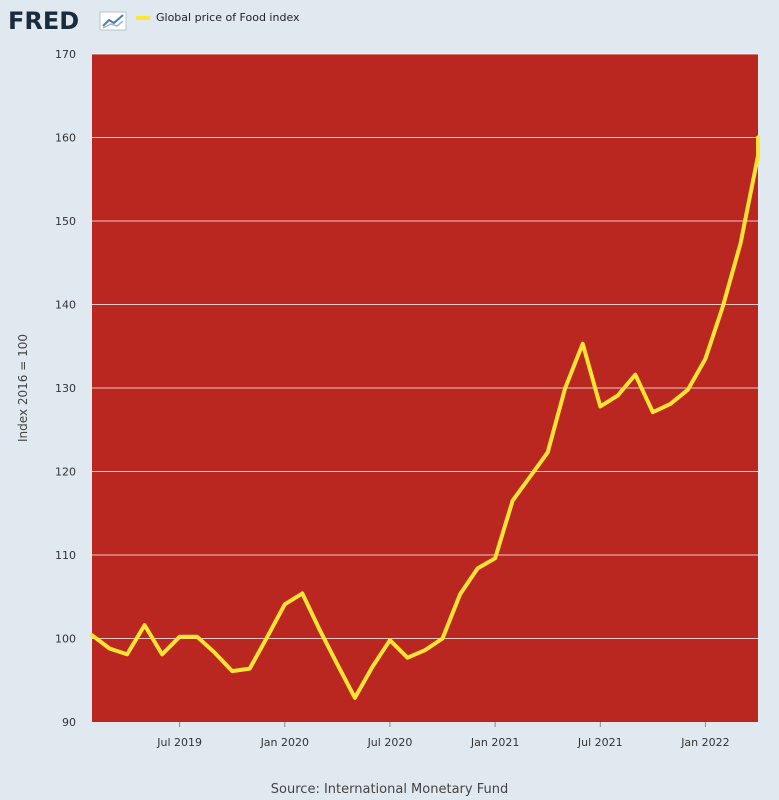 This screenshot has height=800, width=779. I want to click on x-tick-label: Jan 2020, so click(284, 742).